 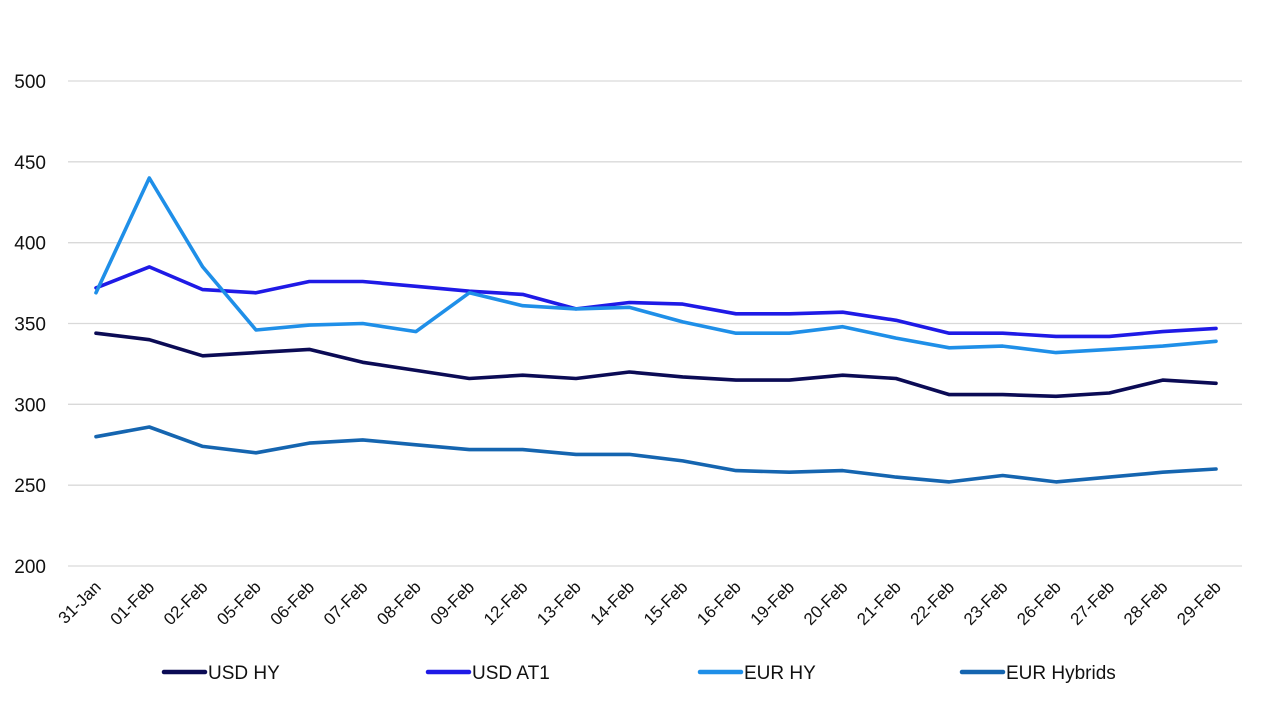 I want to click on series-line-usd-hy, so click(x=656, y=365).